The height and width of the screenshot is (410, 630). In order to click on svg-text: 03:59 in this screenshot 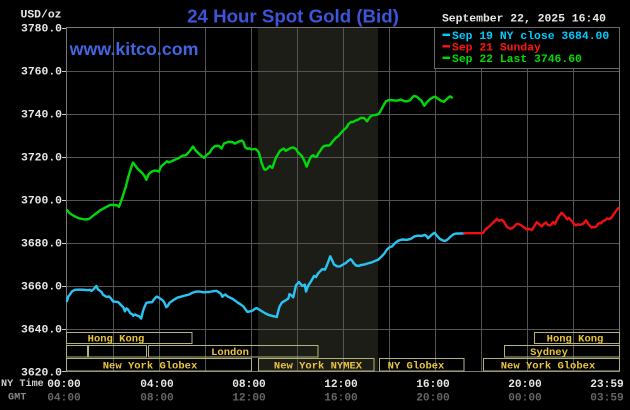, I will do `click(607, 399)`.